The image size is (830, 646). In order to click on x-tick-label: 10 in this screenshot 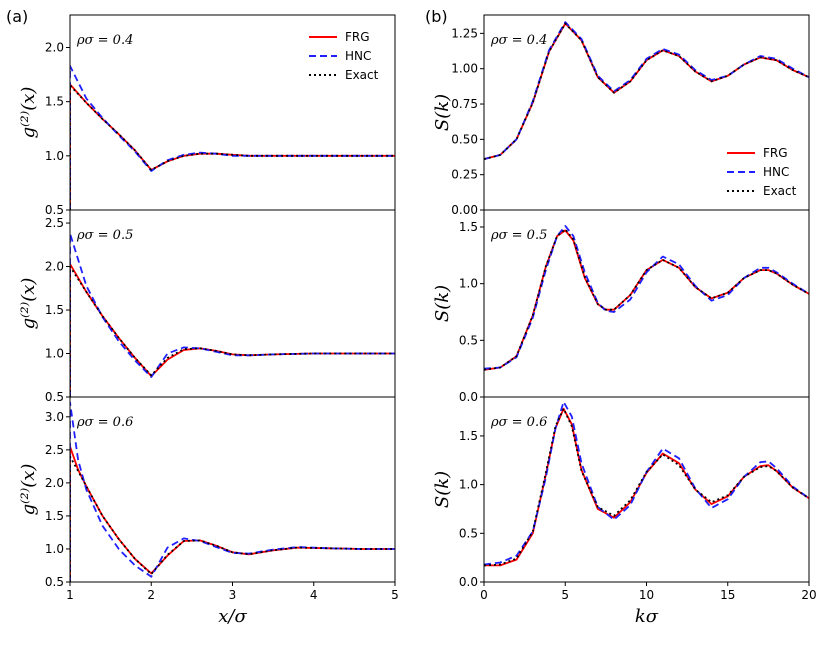, I will do `click(646, 595)`.